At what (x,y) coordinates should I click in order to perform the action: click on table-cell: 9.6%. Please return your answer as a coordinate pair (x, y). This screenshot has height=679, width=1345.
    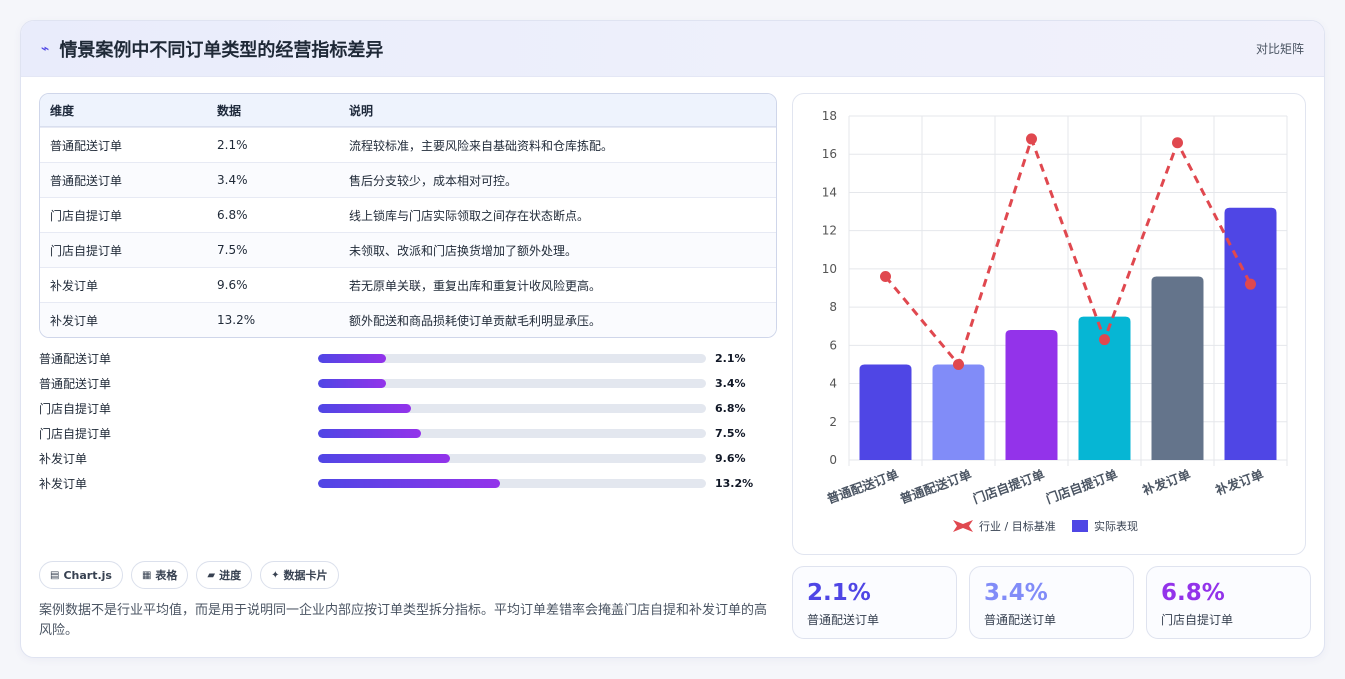
    Looking at the image, I should click on (232, 285).